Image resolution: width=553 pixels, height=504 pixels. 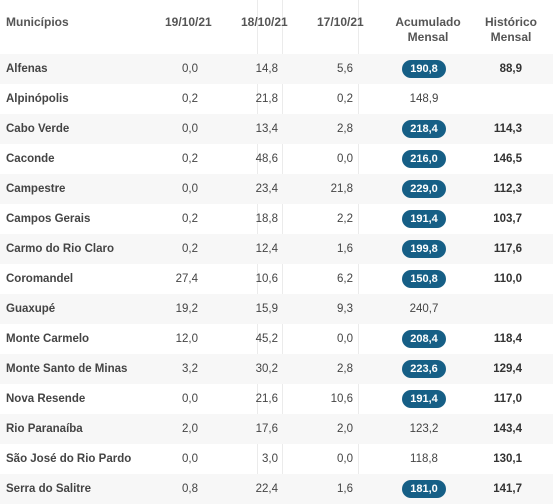 I want to click on acumulado-badge: 150,8, so click(x=424, y=279).